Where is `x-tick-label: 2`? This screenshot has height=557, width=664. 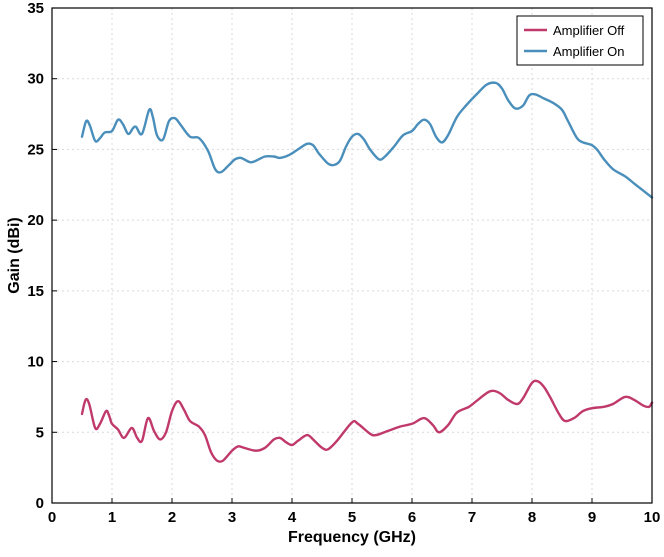 x-tick-label: 2 is located at coordinates (172, 517).